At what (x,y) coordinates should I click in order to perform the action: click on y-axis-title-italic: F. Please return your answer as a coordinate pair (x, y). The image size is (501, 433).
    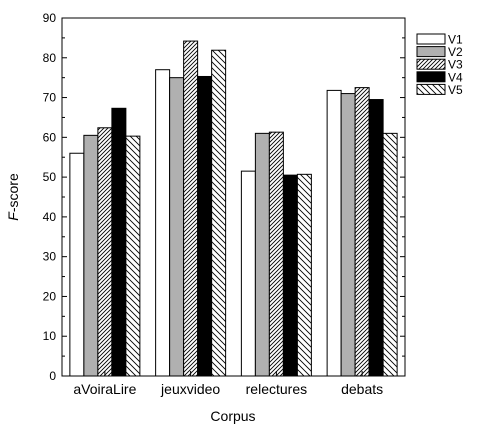
    Looking at the image, I should click on (13, 216).